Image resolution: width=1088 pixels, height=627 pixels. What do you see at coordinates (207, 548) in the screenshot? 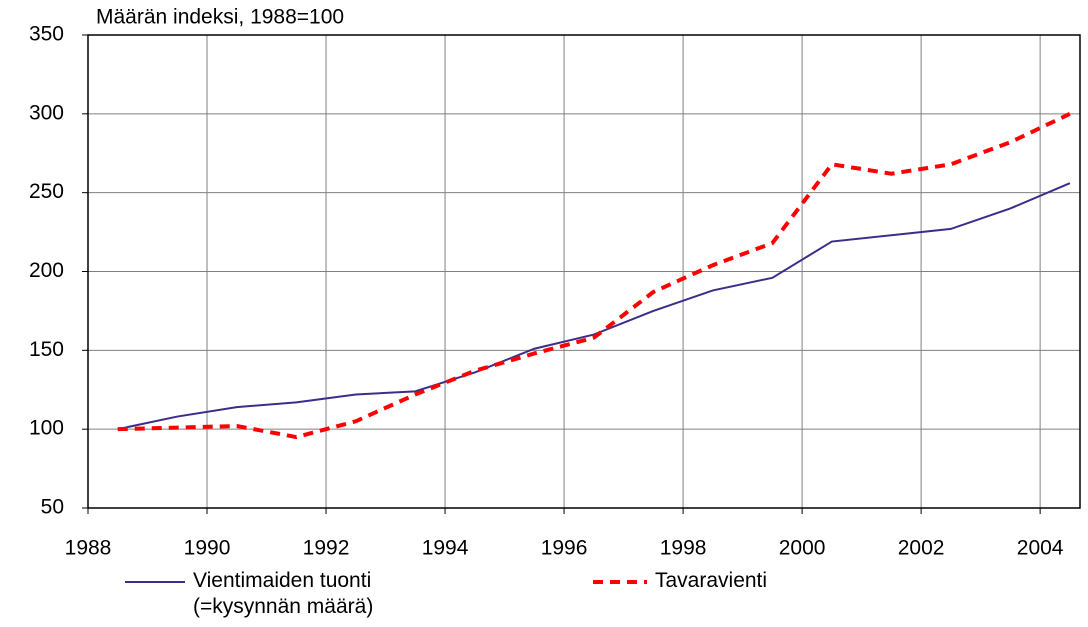
I see `x-tick-label: 1990` at bounding box center [207, 548].